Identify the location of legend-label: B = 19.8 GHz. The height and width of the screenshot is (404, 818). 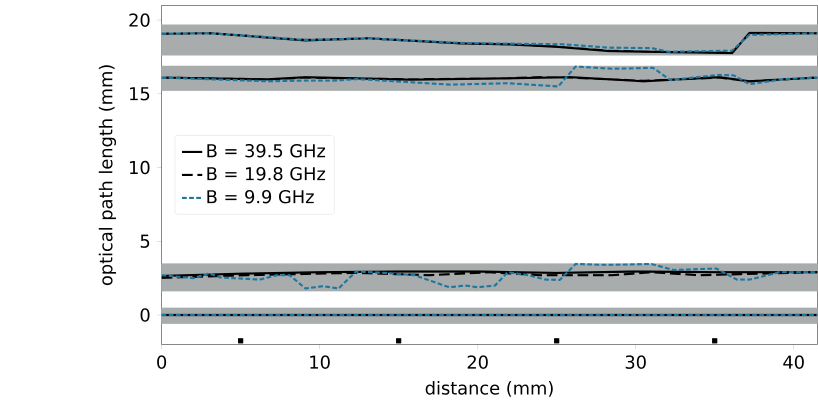
(266, 174).